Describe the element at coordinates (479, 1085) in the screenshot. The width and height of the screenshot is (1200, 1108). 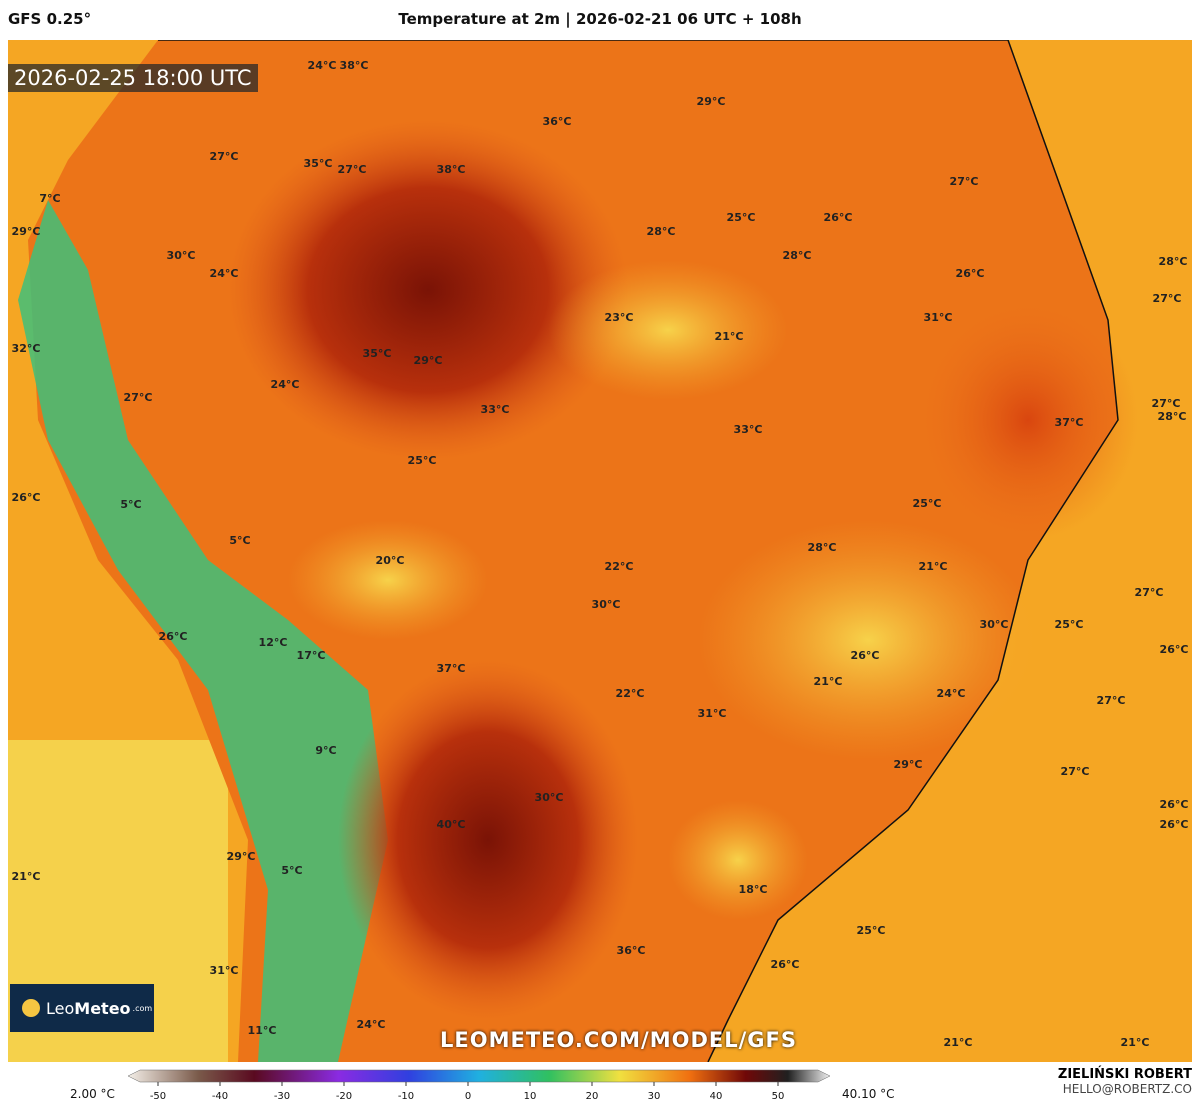
I see `colorbar: -50 -40 -30 -20 -10 0 10 20 30 40 50` at that location.